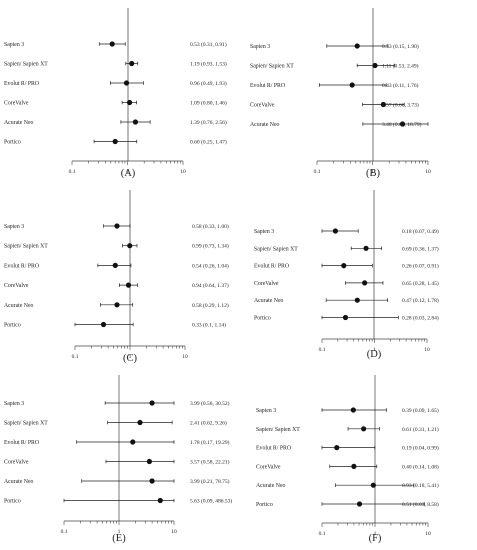  Describe the element at coordinates (208, 423) in the screenshot. I see `estimate-text: 2.41 (0.62, 9.26)` at that location.